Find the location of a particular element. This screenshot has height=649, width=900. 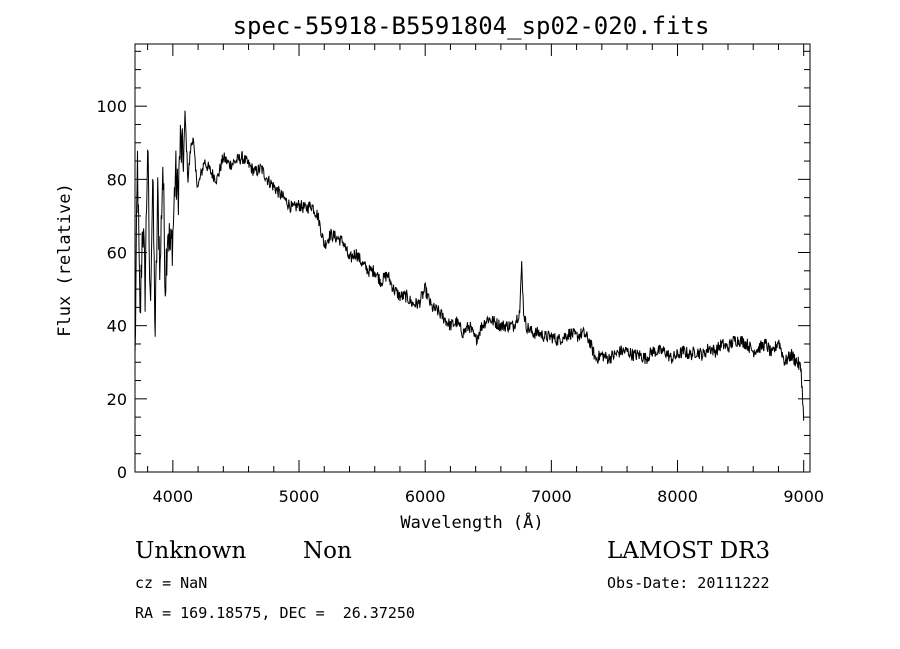

x-tick-label: 4000 is located at coordinates (172, 496).